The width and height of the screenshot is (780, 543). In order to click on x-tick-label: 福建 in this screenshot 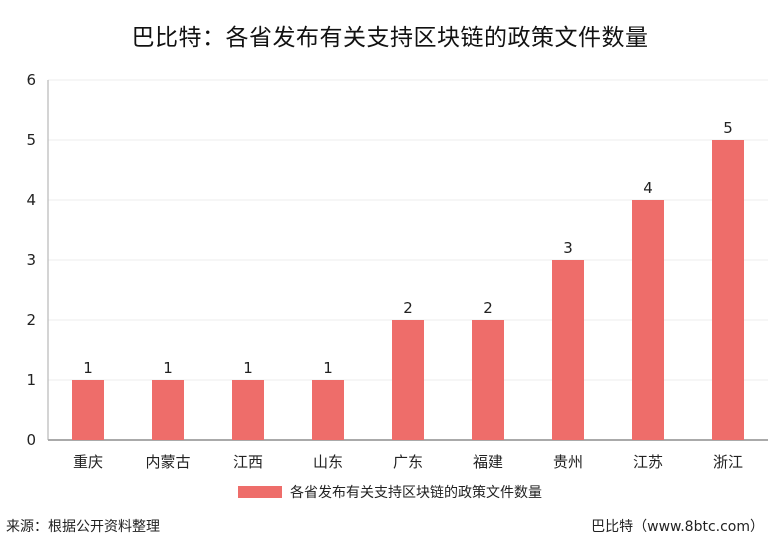, I will do `click(488, 462)`.